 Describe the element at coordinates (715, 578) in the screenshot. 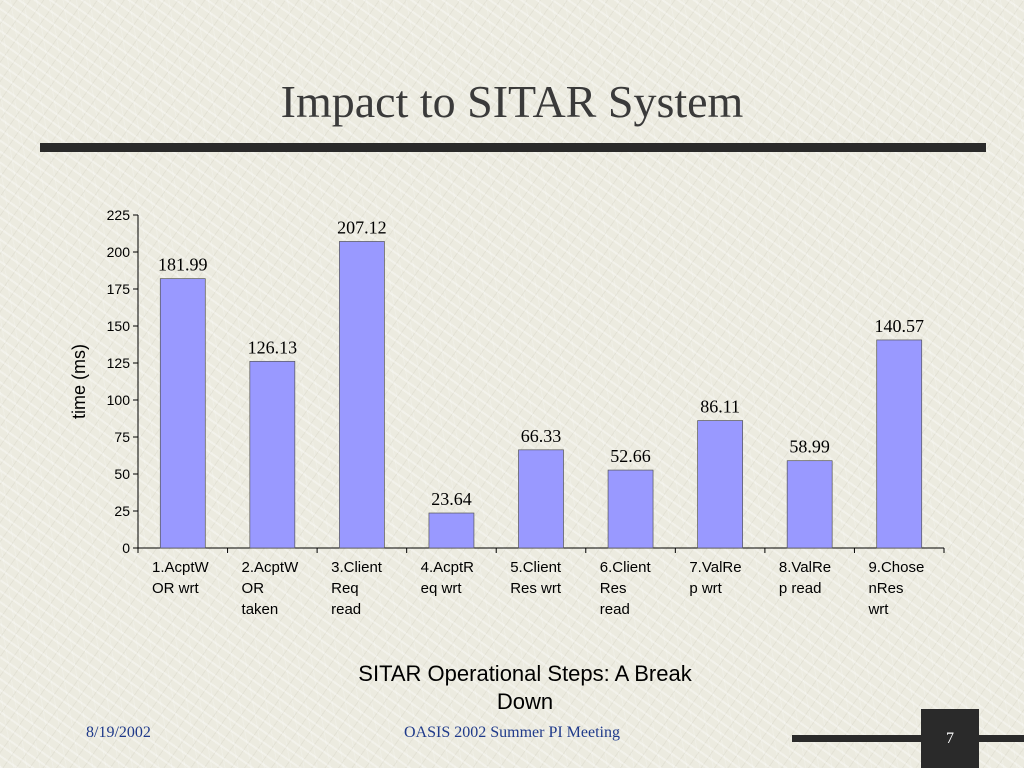

I see `x-tick-label: 7.ValRe p wrt` at that location.